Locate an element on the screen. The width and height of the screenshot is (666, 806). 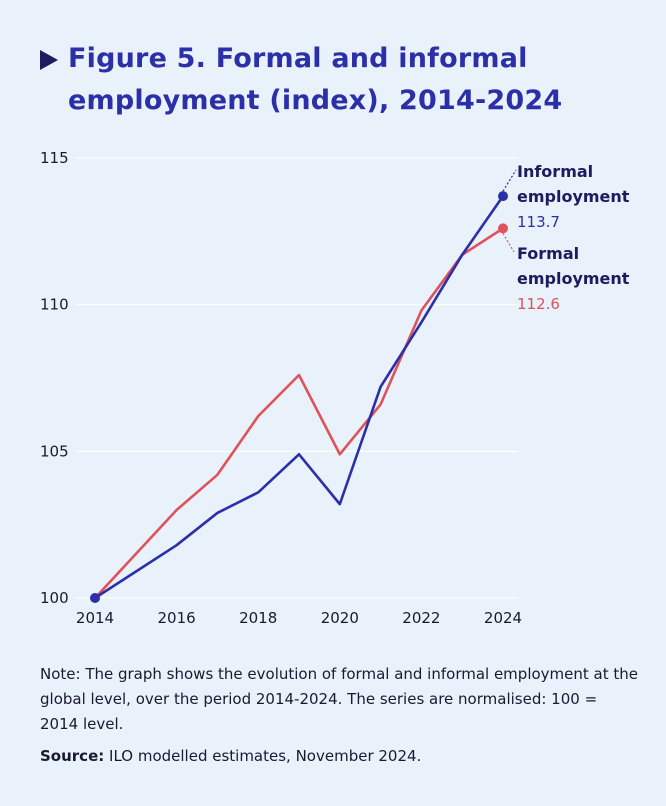
start-point is located at coordinates (95, 598).